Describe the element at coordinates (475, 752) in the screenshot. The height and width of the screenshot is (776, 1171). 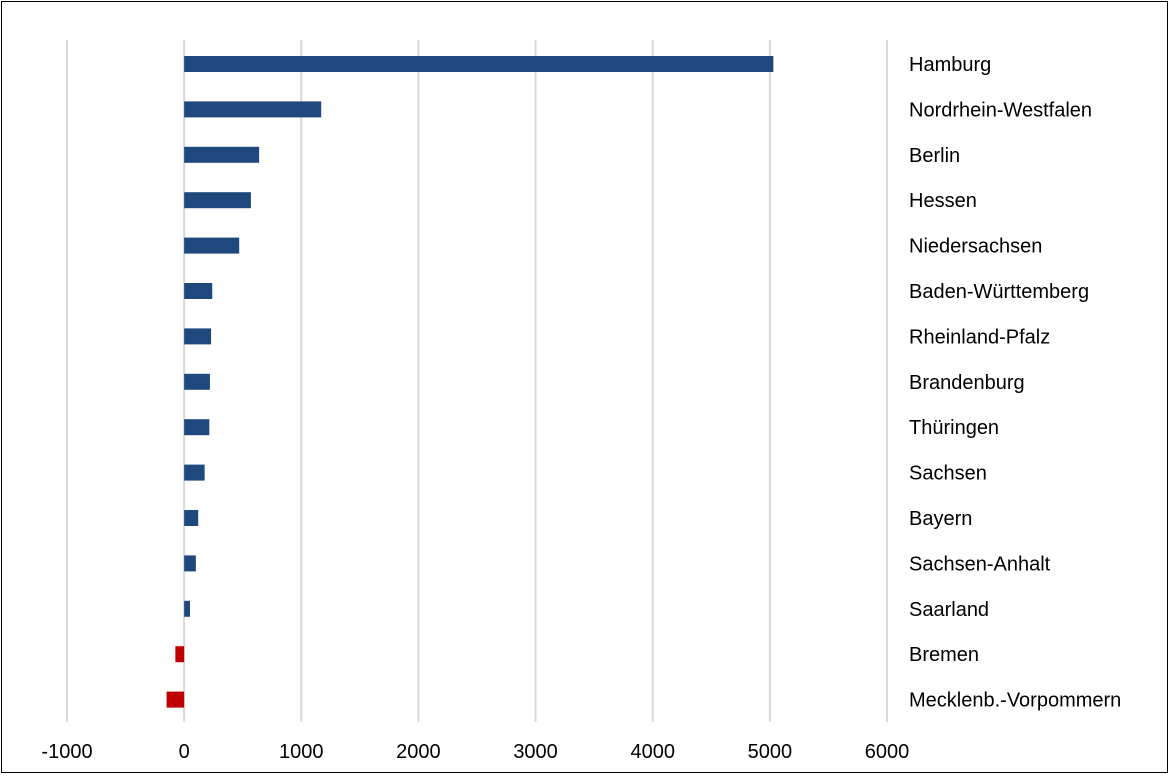
I see `x-axis-tick-labels: -1000 0 1000 2000 3000 4000 5000 6000` at that location.